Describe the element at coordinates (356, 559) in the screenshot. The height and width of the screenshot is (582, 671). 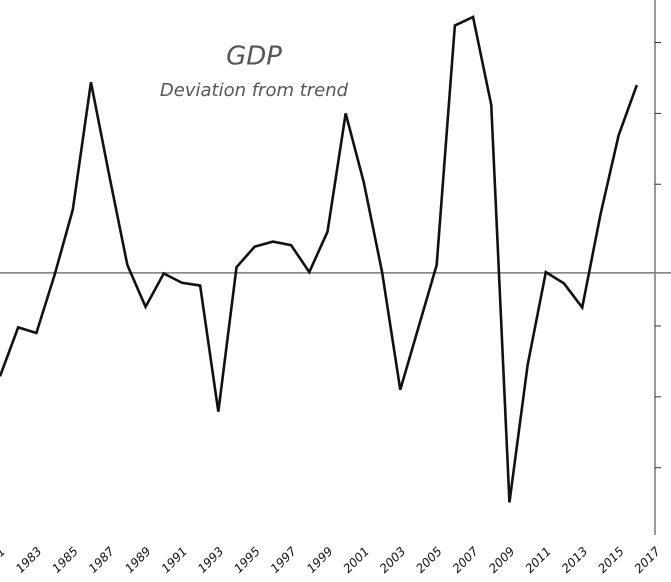
I see `x-tick-label: 2001` at that location.